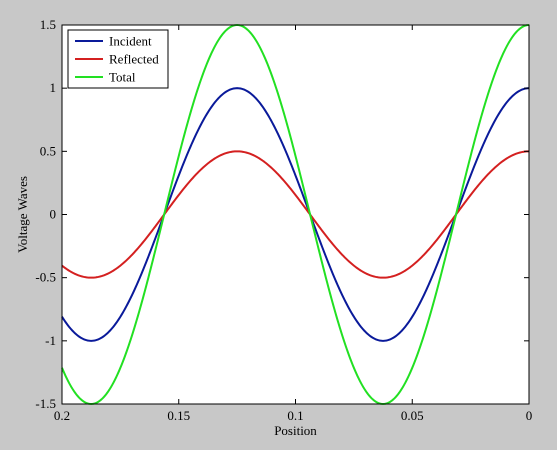  Describe the element at coordinates (412, 415) in the screenshot. I see `x-tick-label: 0.05` at that location.